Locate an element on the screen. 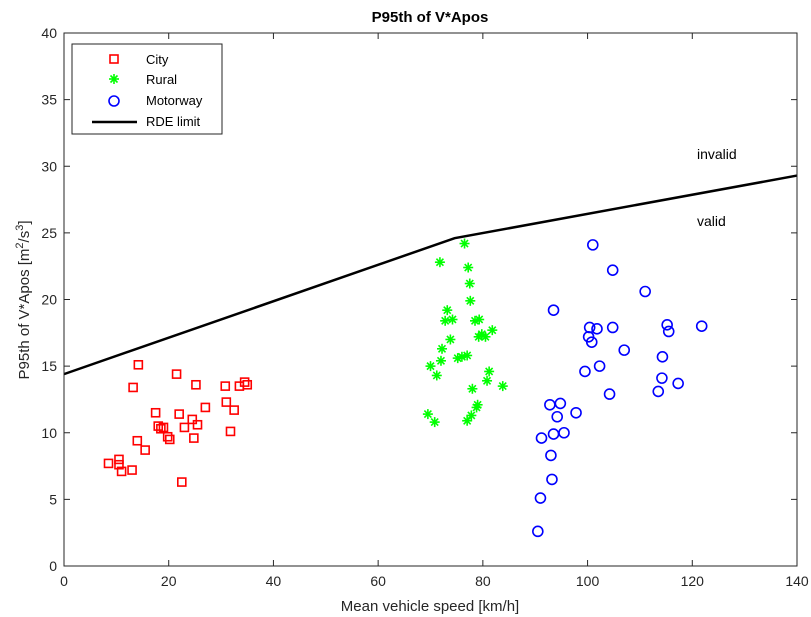 The image size is (811, 617). y-tick-label: 5 is located at coordinates (53, 499).